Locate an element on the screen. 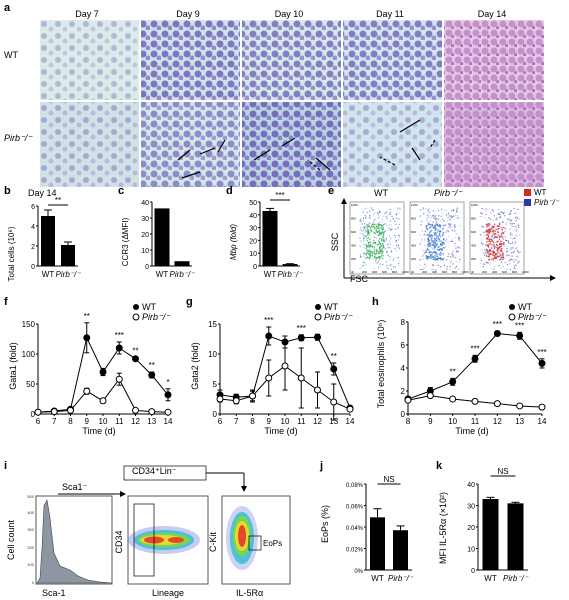  xtick-label-c-1: Pirb⁻/⁻ is located at coordinates (183, 274).